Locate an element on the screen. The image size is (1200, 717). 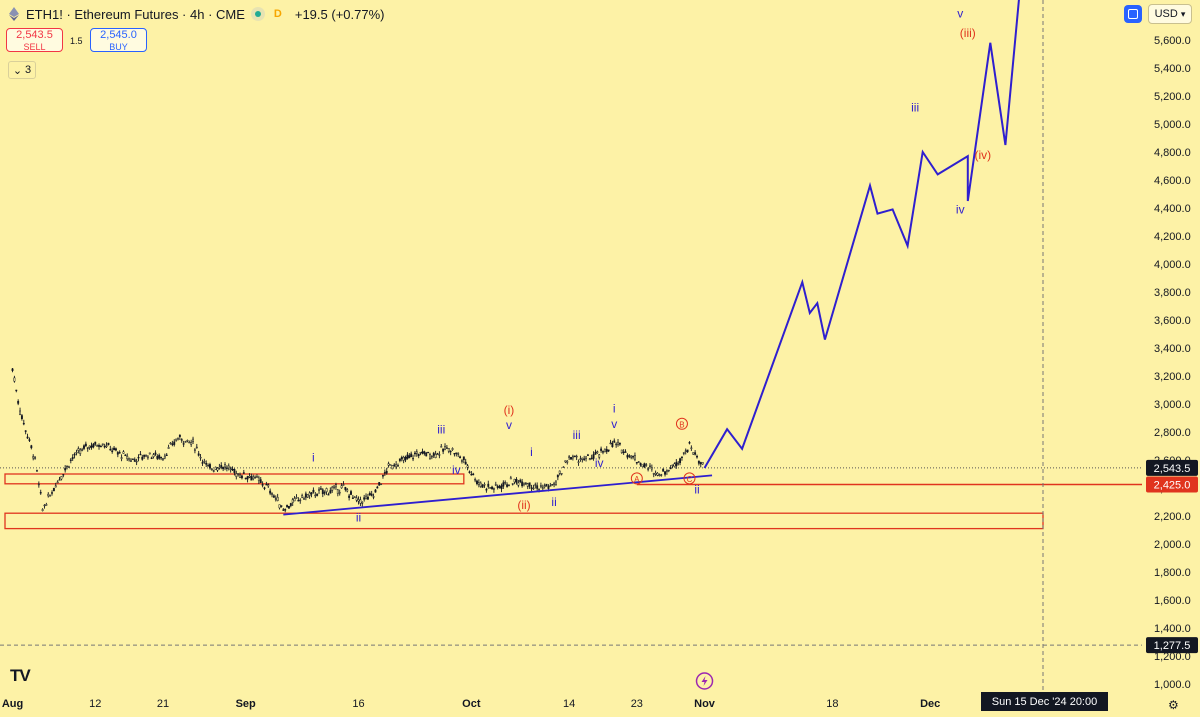
crosshair-date-label: Sun 15 Dec '24 20:00 is located at coordinates (1044, 701).